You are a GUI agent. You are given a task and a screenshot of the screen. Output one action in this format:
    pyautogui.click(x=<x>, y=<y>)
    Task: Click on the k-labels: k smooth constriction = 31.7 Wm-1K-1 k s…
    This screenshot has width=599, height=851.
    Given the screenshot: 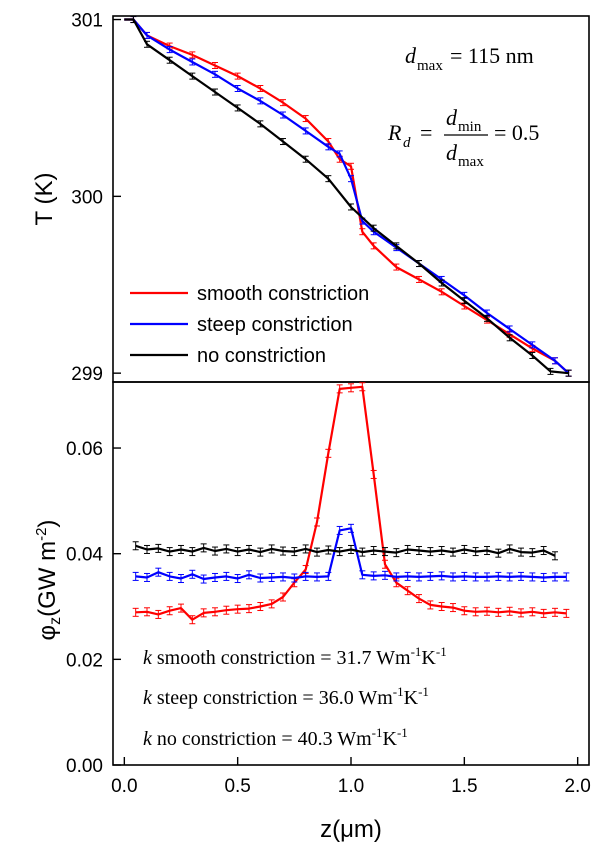 What is the action you would take?
    pyautogui.click(x=295, y=697)
    